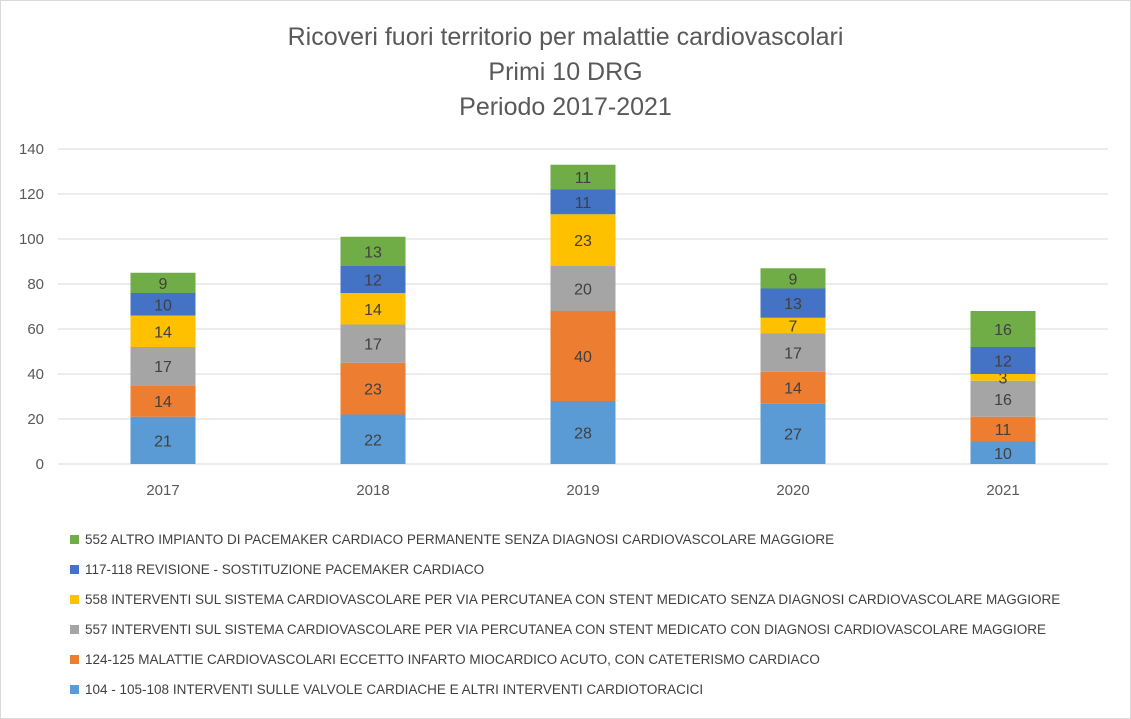  What do you see at coordinates (792, 490) in the screenshot?
I see `x-tick-label: 2020` at bounding box center [792, 490].